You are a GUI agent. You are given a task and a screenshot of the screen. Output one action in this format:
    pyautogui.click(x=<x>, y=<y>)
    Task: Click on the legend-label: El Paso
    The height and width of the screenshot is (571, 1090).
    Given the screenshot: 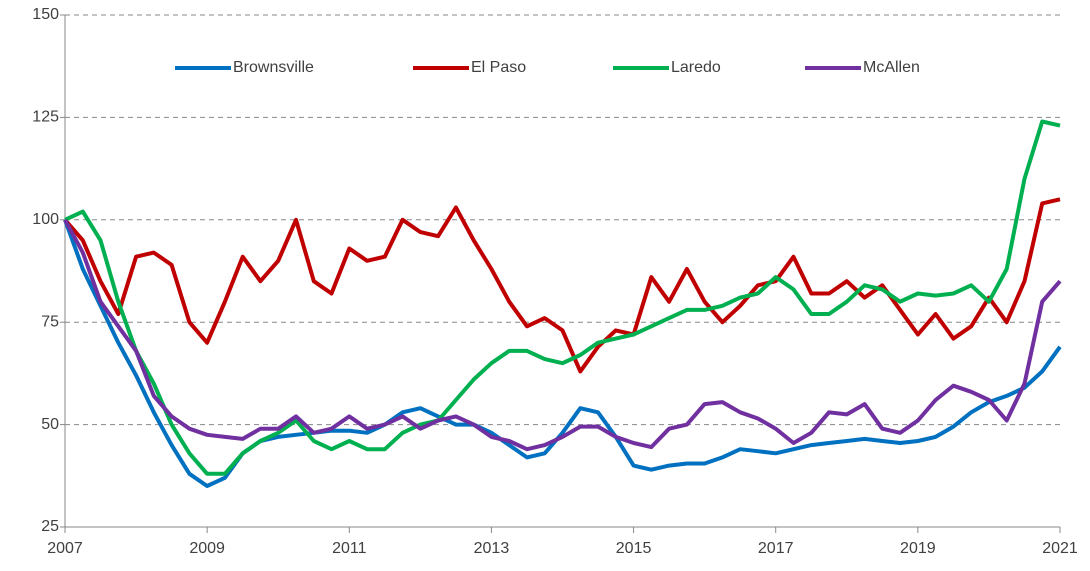 What is the action you would take?
    pyautogui.click(x=498, y=67)
    